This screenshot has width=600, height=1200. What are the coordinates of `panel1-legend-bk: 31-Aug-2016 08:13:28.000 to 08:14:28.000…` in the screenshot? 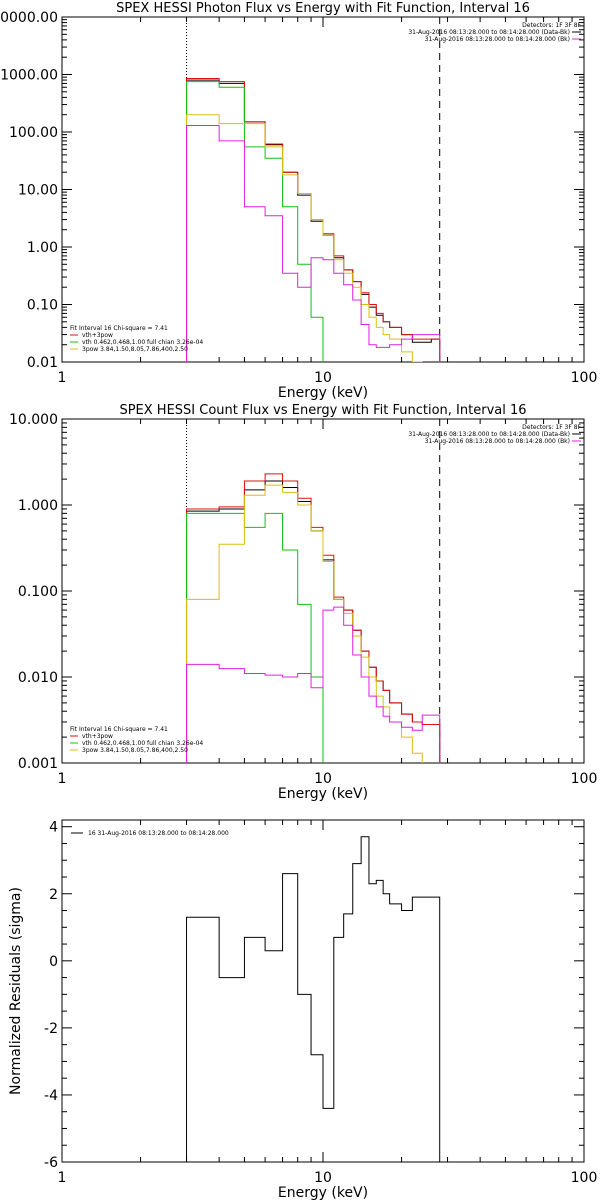 It's located at (497, 39).